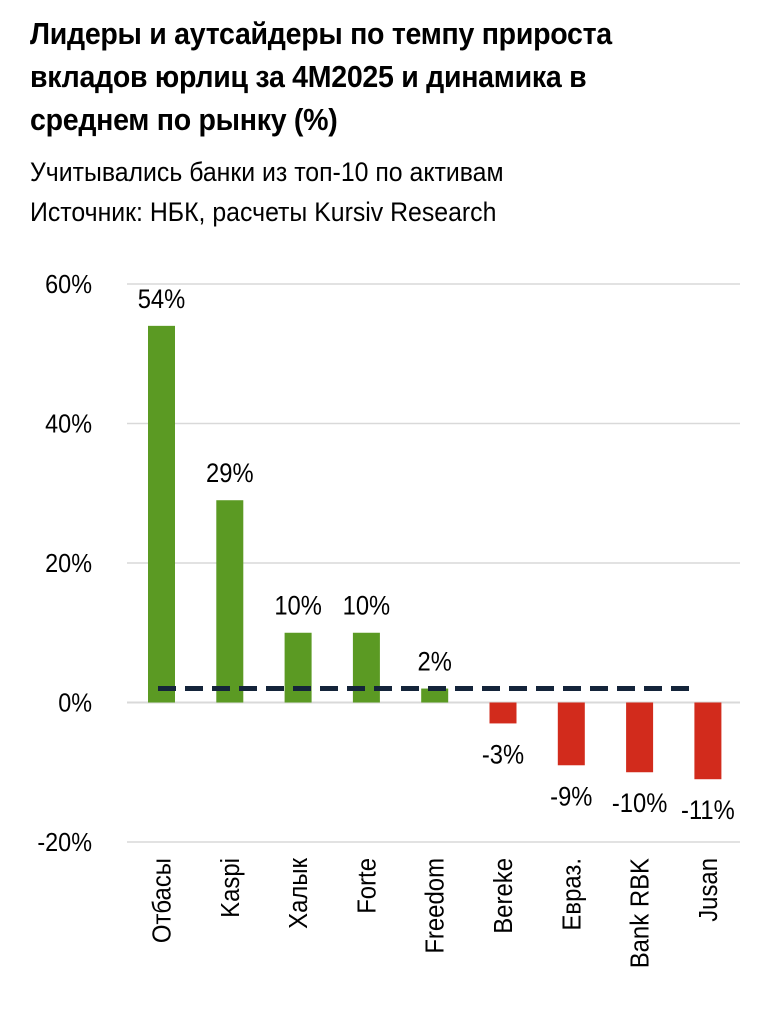  What do you see at coordinates (298, 893) in the screenshot?
I see `category-label: Халык` at bounding box center [298, 893].